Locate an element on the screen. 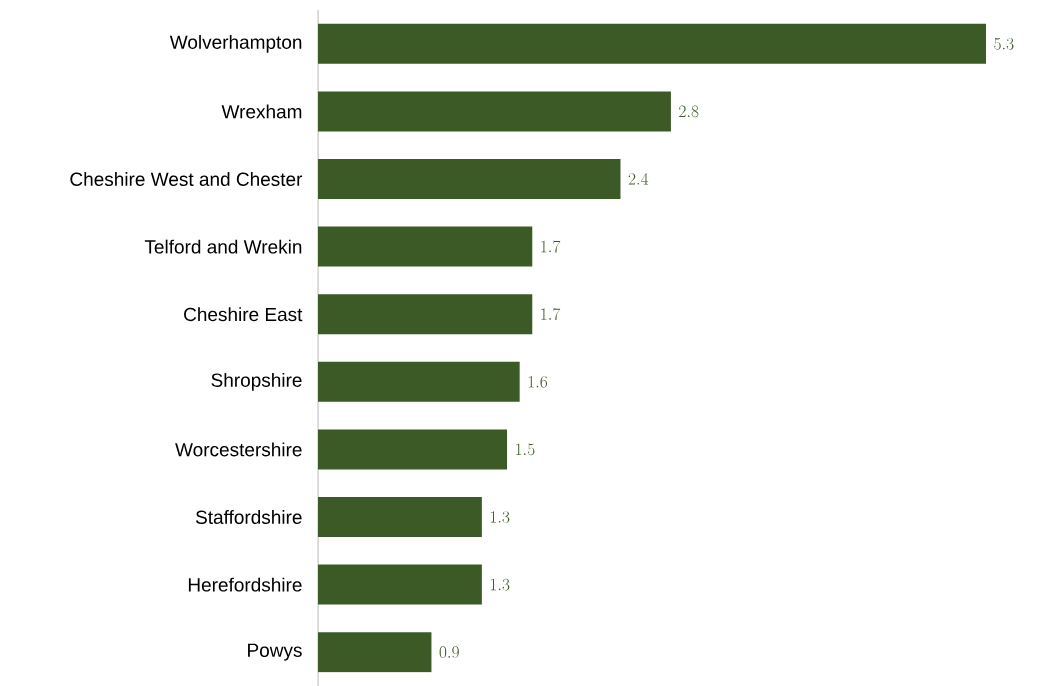 The width and height of the screenshot is (1040, 686). y-tick-label: Herefordshire is located at coordinates (245, 584).